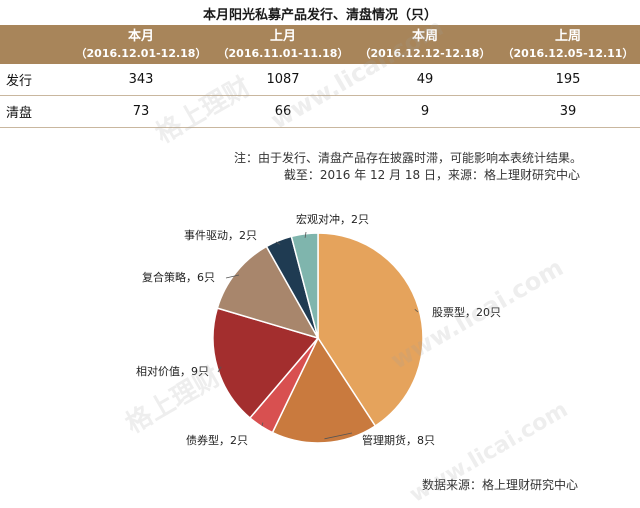  I want to click on header-name: 上月, so click(282, 36).